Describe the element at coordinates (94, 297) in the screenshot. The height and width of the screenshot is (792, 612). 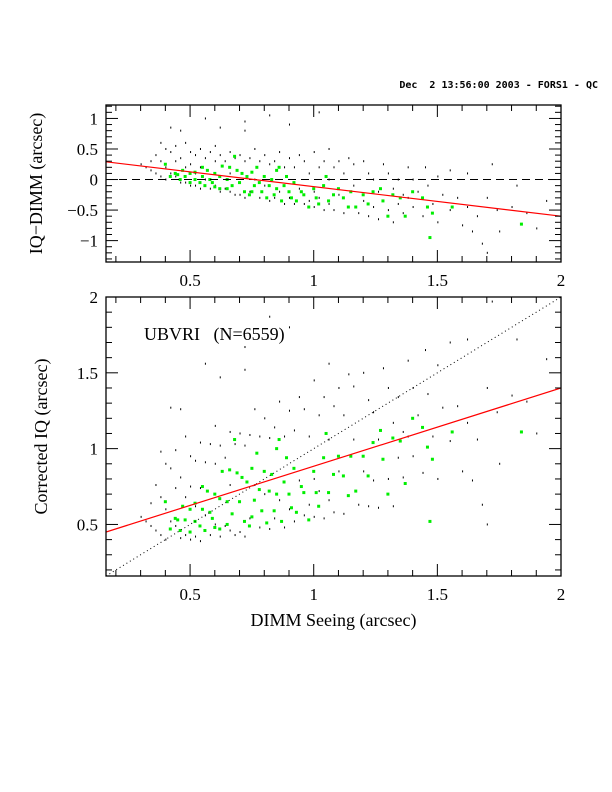
I see `y-tick-label: 2` at that location.